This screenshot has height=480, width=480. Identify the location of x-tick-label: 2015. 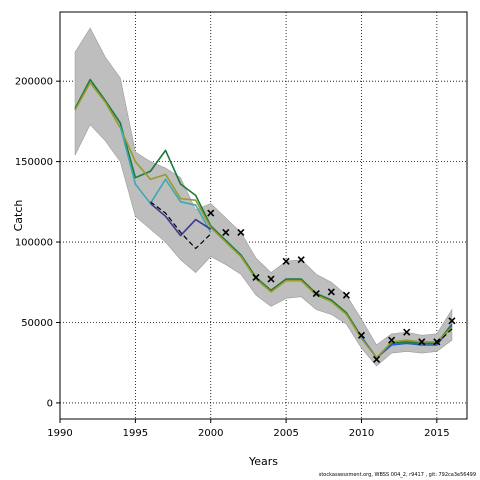
(436, 433).